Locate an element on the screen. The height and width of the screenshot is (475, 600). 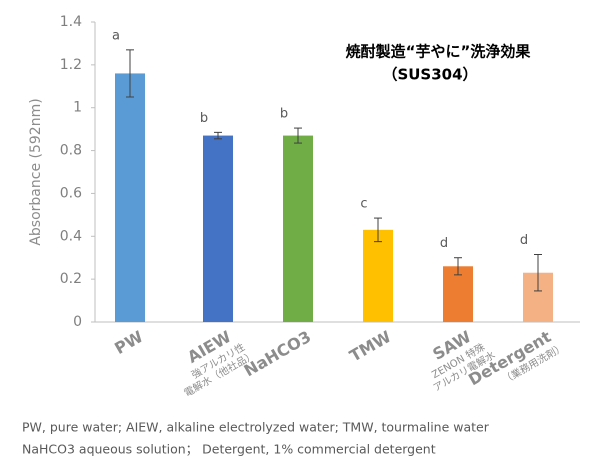
x-tick-label-group: TMW is located at coordinates (370, 346).